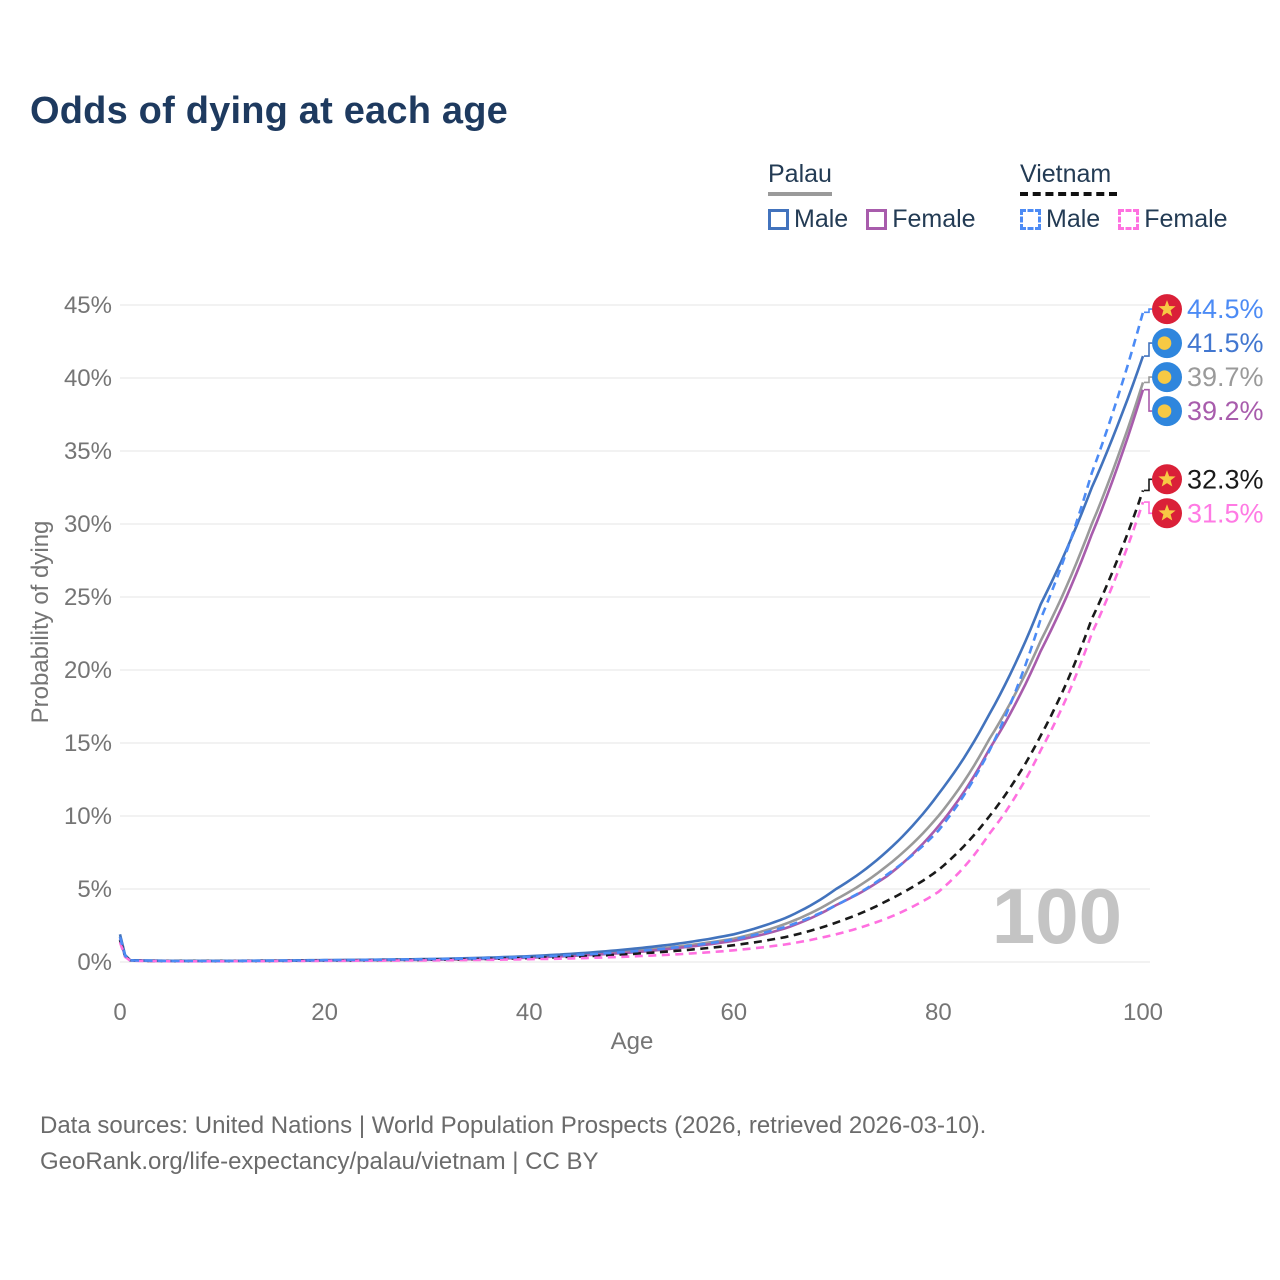 This screenshot has height=1280, width=1280. What do you see at coordinates (1225, 411) in the screenshot?
I see `end-value-label: 39.2%` at bounding box center [1225, 411].